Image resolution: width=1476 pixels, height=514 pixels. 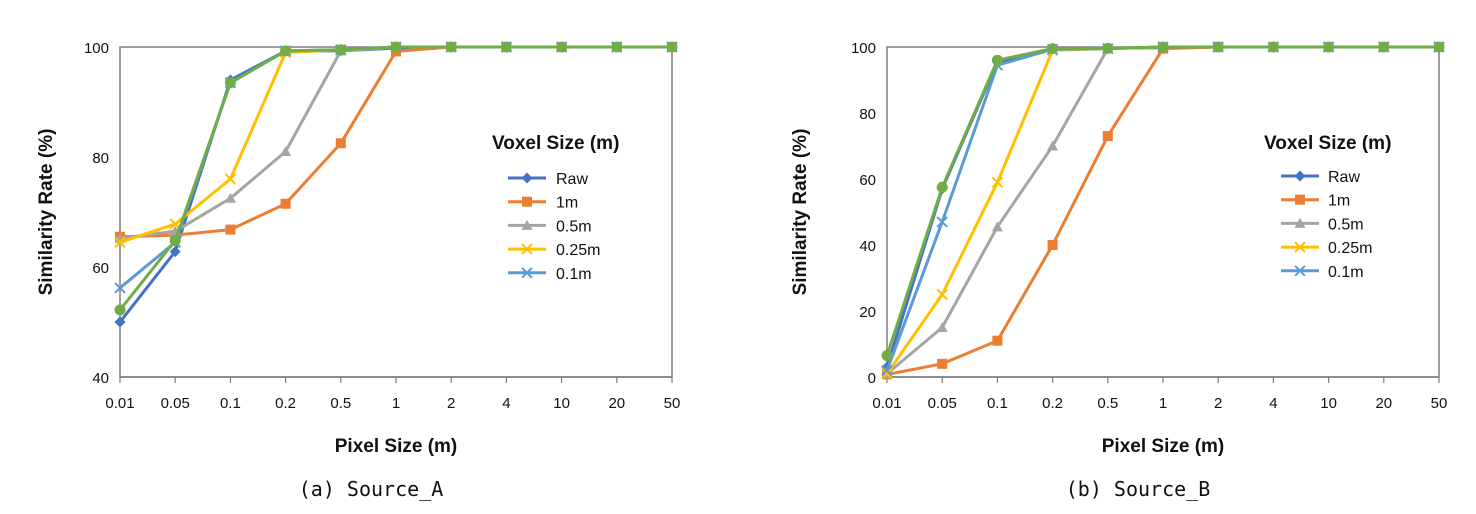 I want to click on figure-caption: (a) Source_A, so click(x=371, y=489).